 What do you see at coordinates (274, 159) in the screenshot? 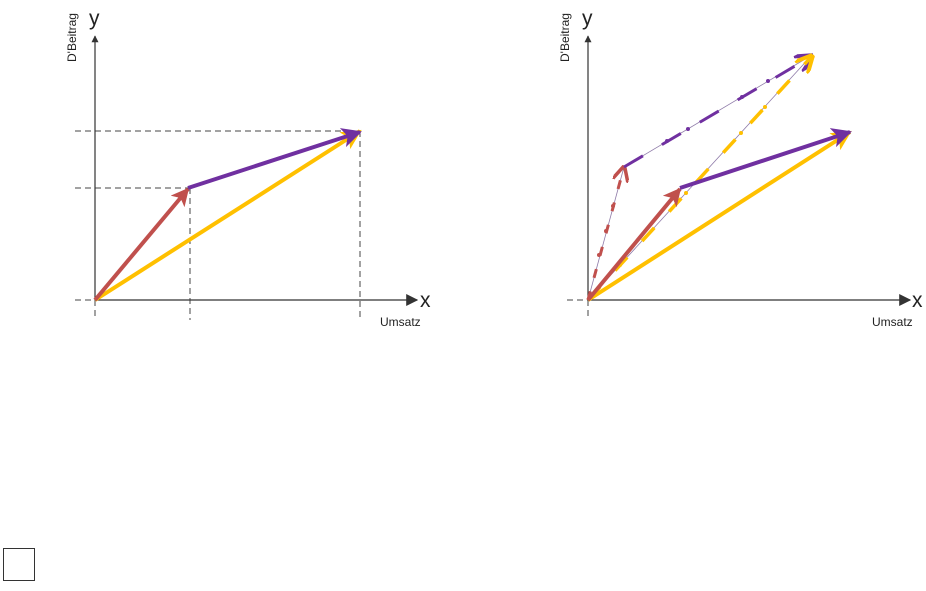
I see `left-purple-vector` at bounding box center [274, 159].